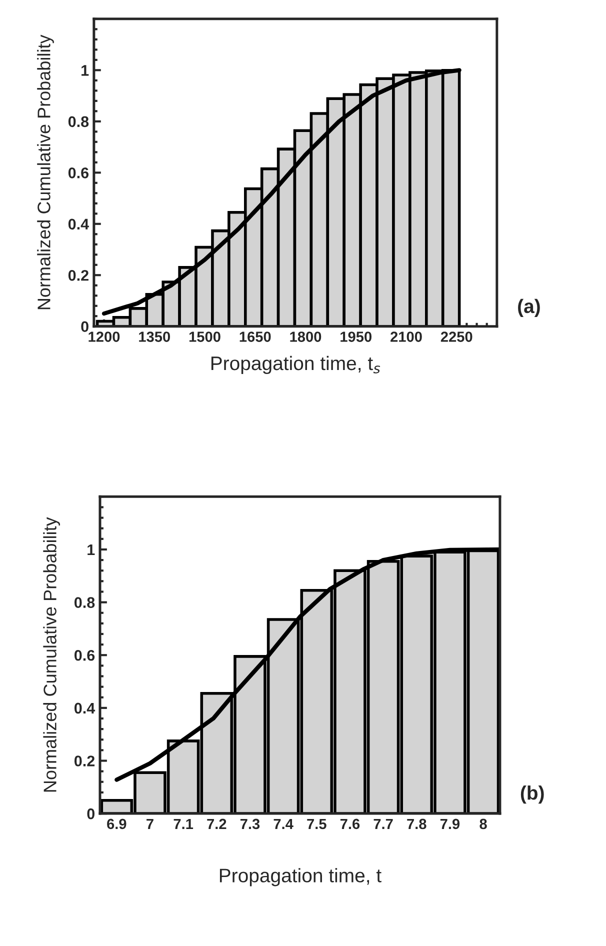 The image size is (606, 946). What do you see at coordinates (295, 365) in the screenshot?
I see `x-axis-title: Propagation time, t$_{s}$` at bounding box center [295, 365].